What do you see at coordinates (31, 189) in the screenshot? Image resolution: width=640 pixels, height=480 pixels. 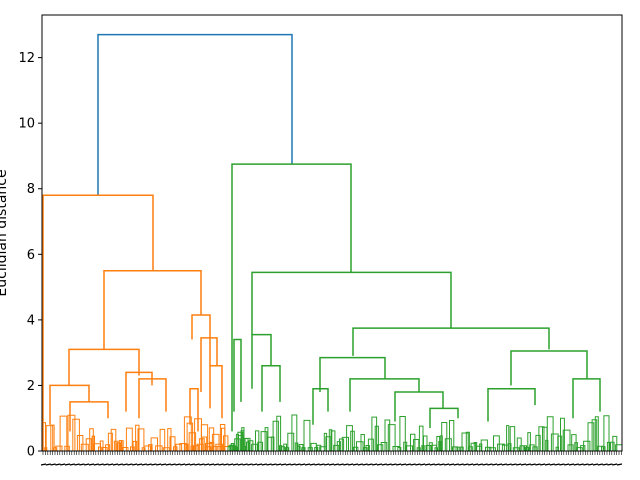 I see `y-tick-label: 8` at bounding box center [31, 189].